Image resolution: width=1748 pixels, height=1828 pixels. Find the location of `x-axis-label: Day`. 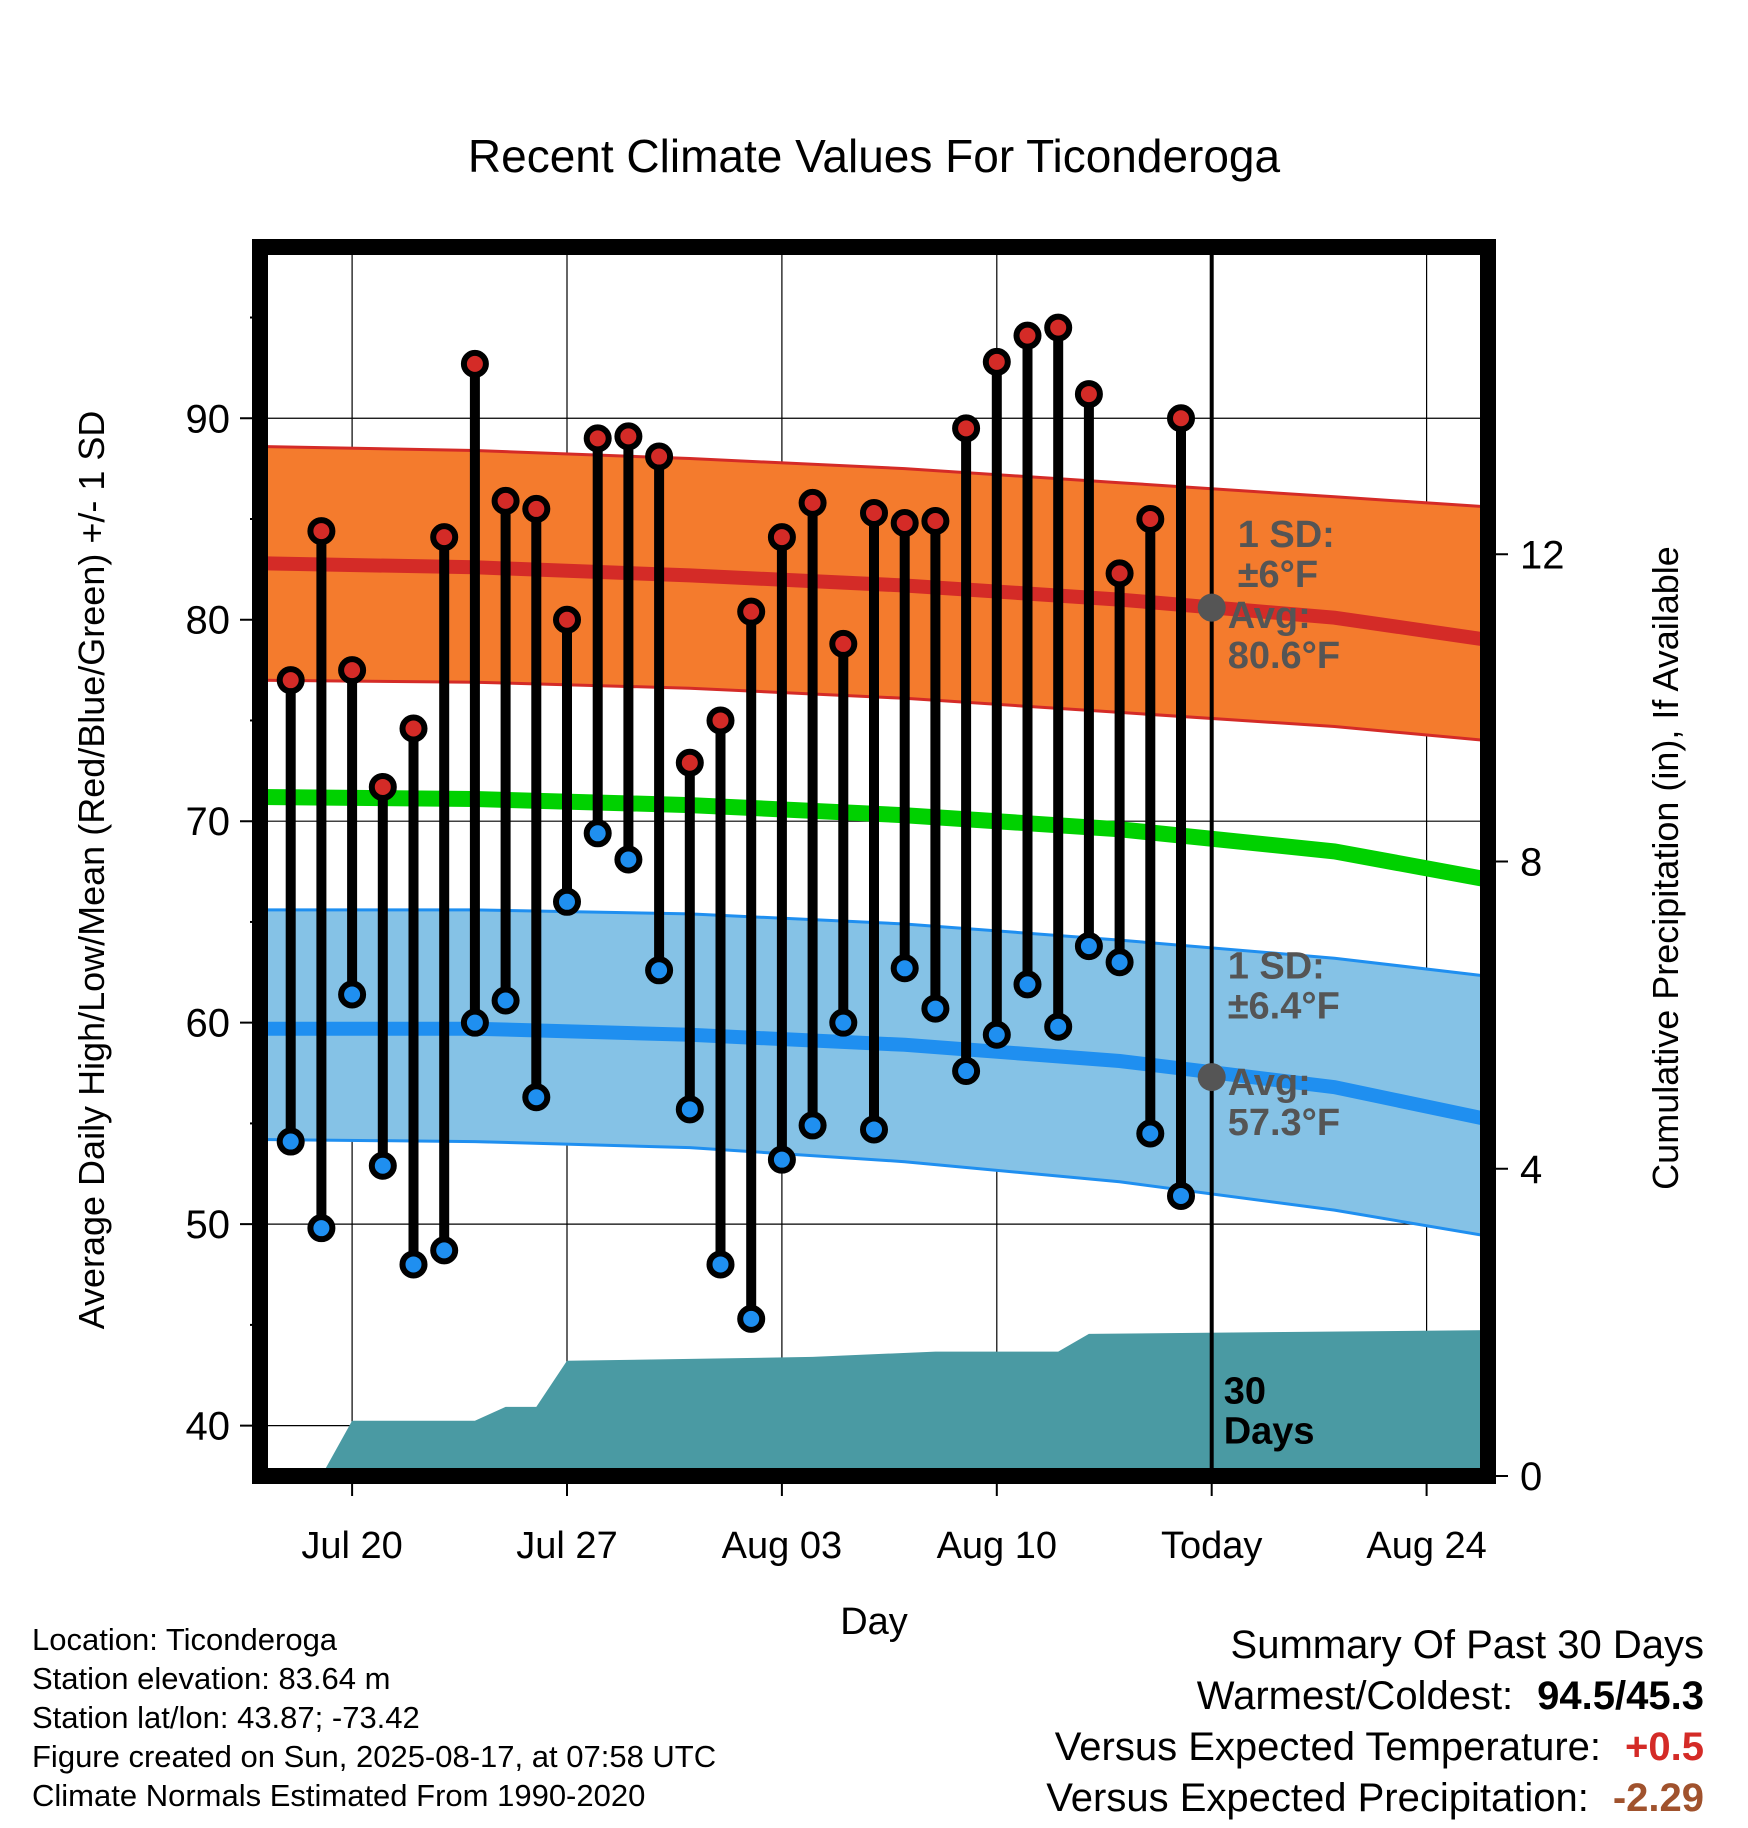

x-axis-label: Day is located at coordinates (874, 1622).